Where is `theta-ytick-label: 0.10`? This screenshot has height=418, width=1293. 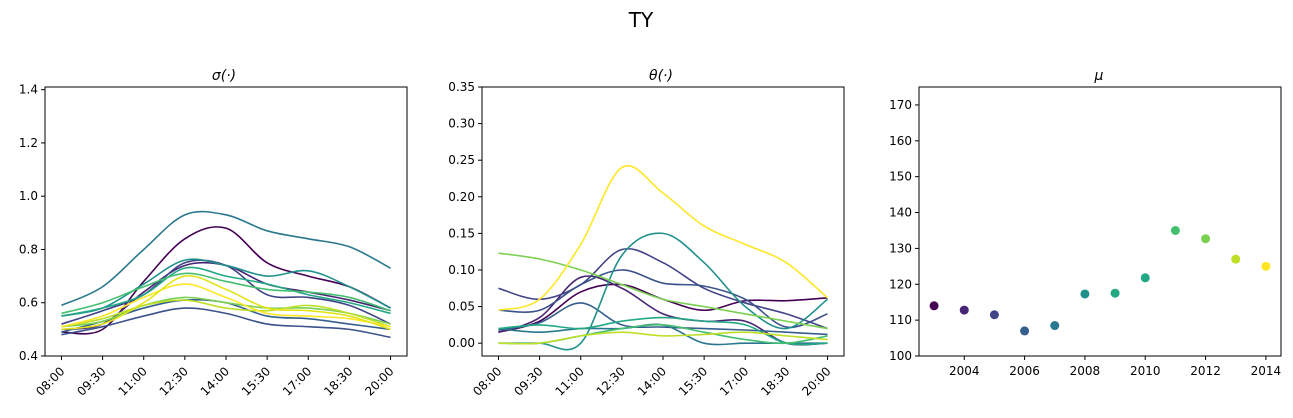 theta-ytick-label: 0.10 is located at coordinates (461, 270).